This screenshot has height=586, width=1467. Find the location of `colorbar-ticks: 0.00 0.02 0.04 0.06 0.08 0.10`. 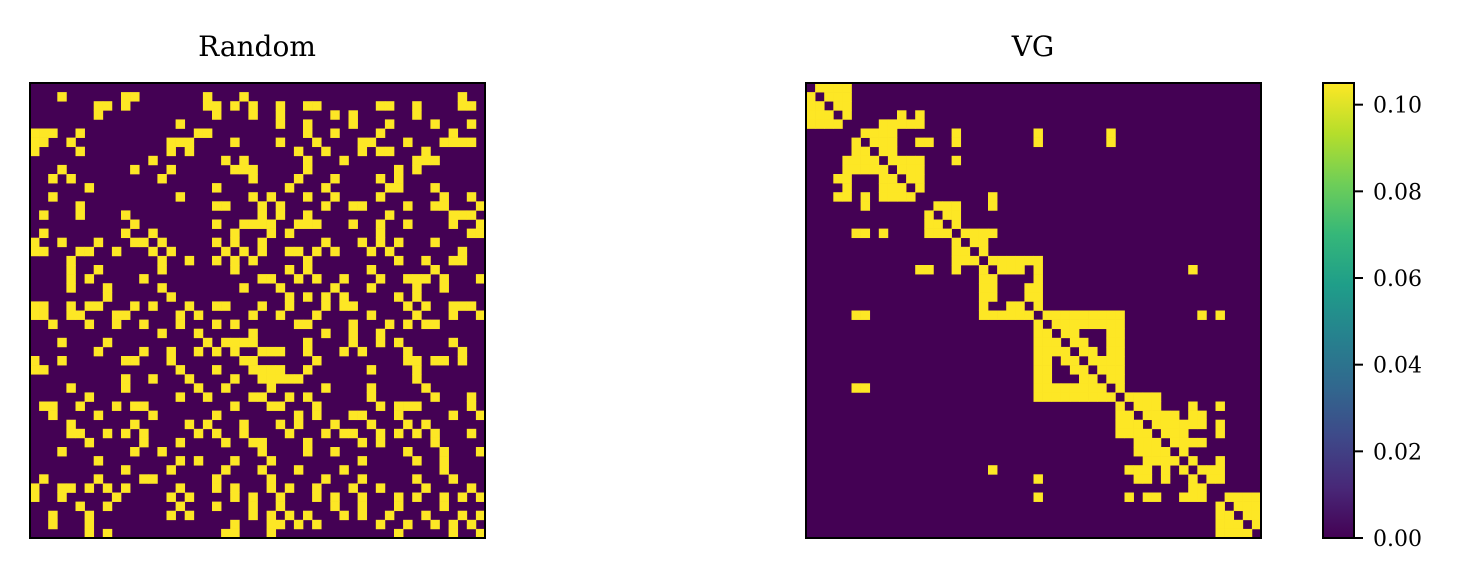

colorbar-ticks: 0.00 0.02 0.04 0.06 0.08 0.10 is located at coordinates (1388, 323).